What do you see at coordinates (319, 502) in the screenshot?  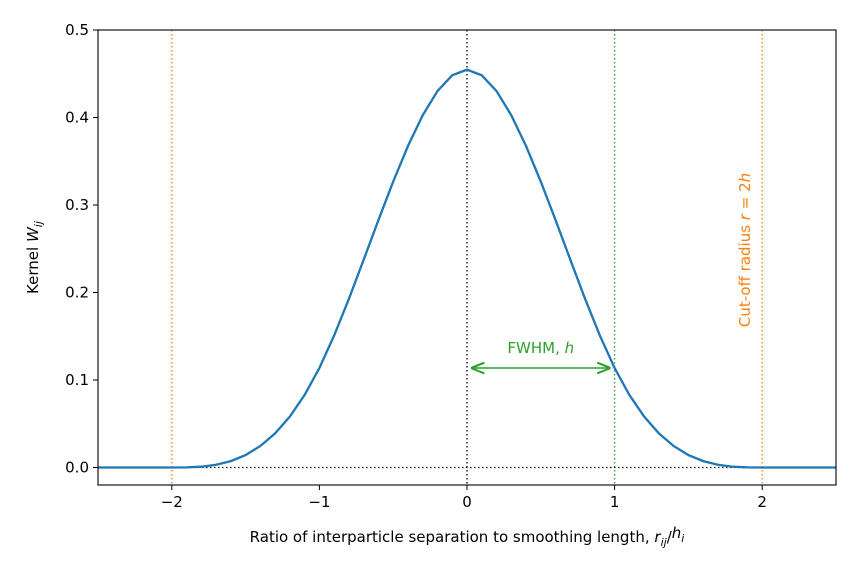 I see `x-tick-label: −1` at bounding box center [319, 502].